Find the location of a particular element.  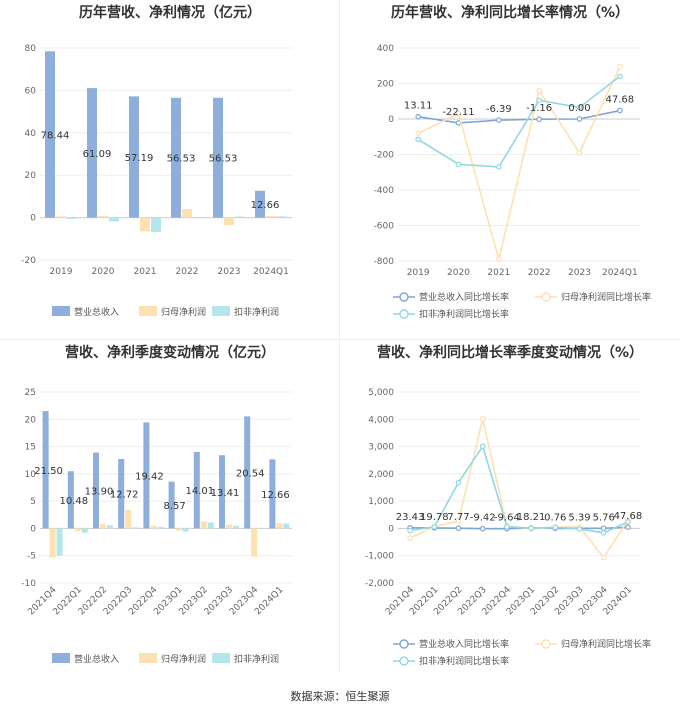

data-label: 13.41 is located at coordinates (225, 493).